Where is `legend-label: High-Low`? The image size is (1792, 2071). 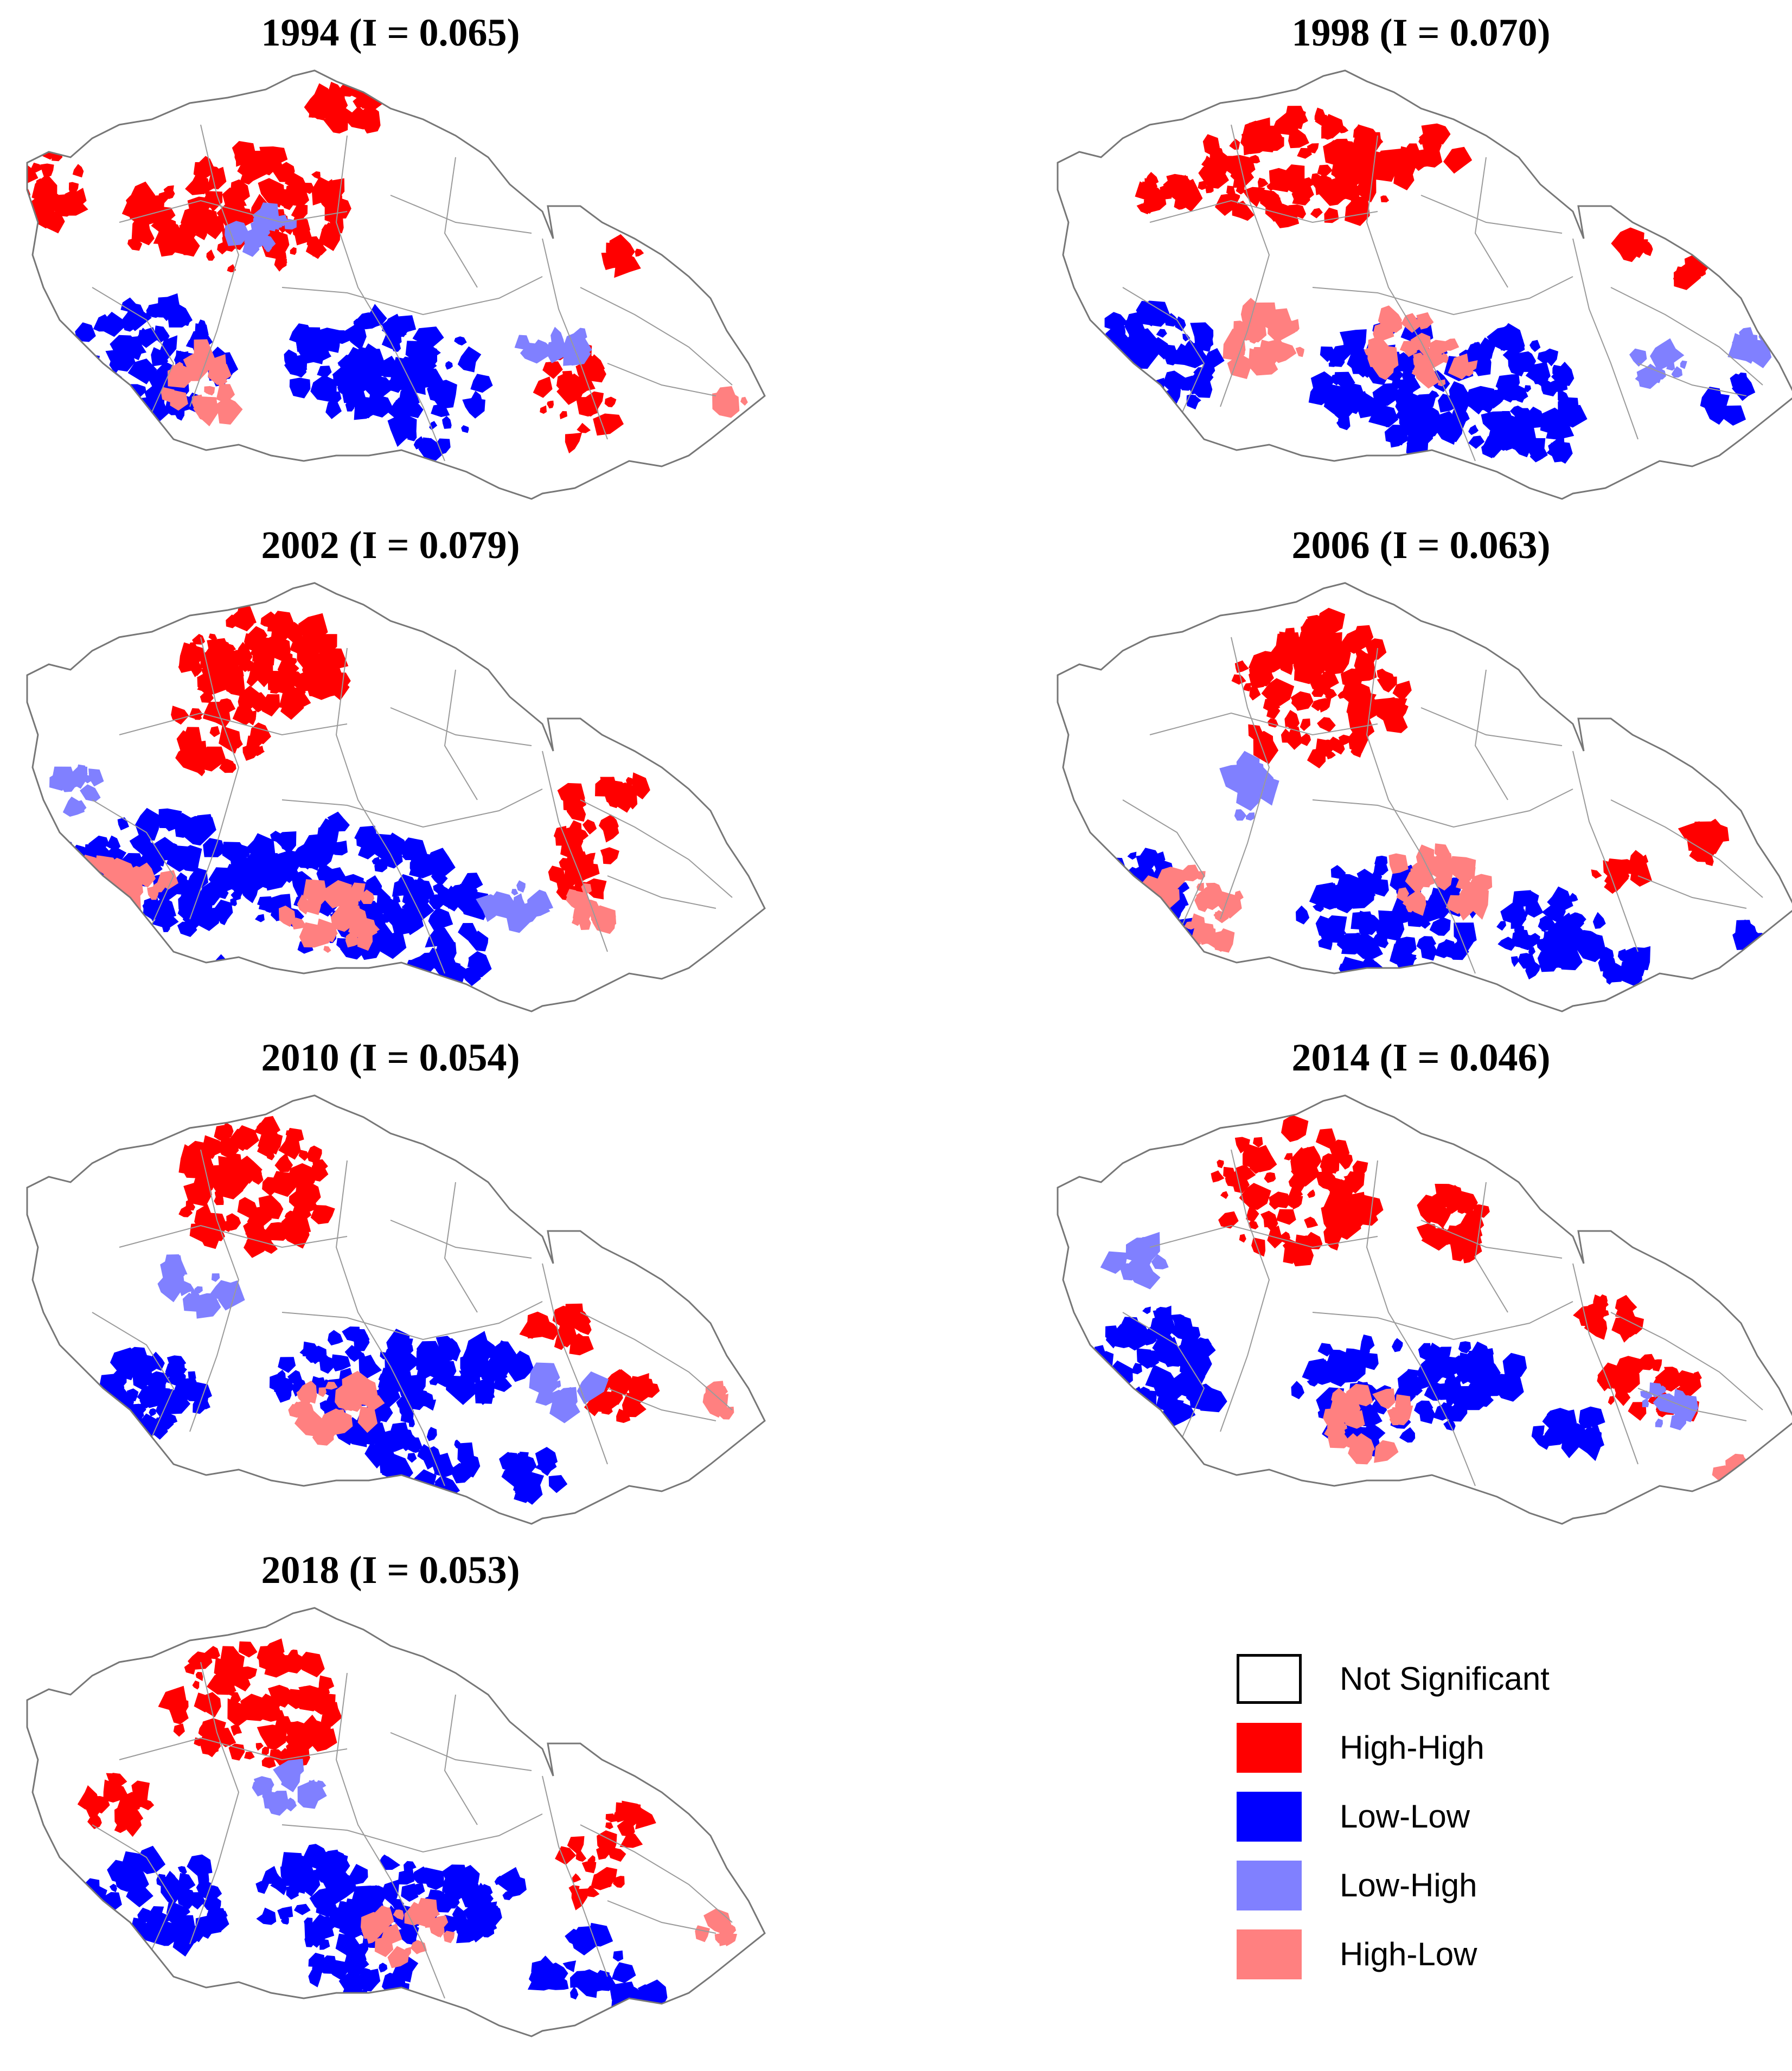
legend-label: High-Low is located at coordinates (1408, 1954).